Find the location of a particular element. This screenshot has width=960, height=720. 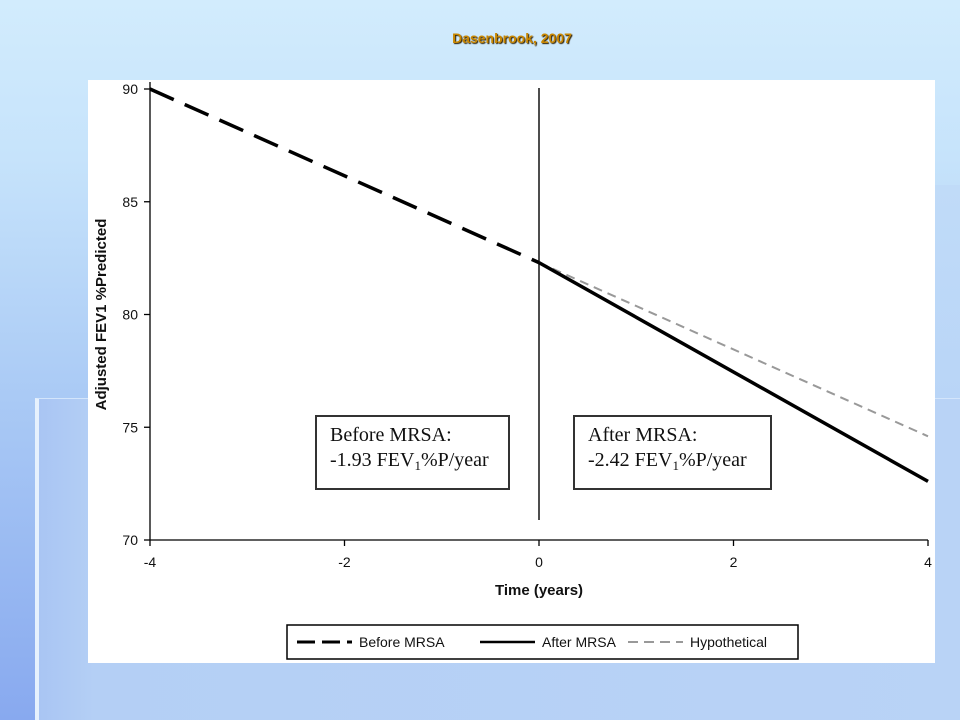

legend: Before MRSA After MRSA Hypothetical is located at coordinates (542, 642).